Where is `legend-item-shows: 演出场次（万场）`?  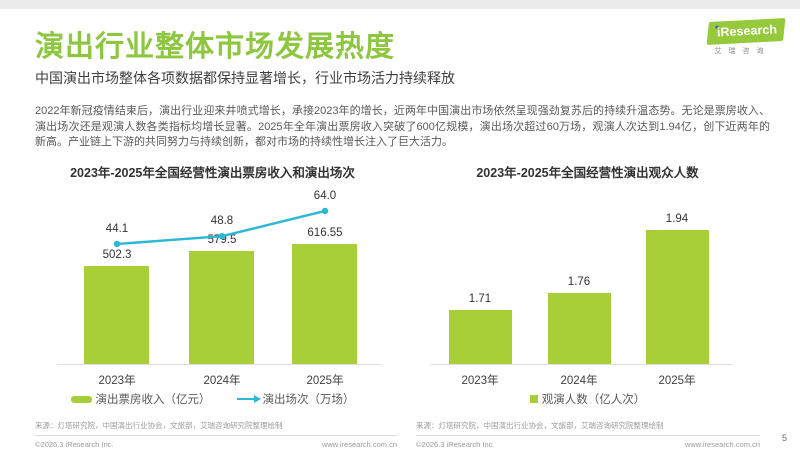 legend-item-shows: 演出场次（万场） is located at coordinates (295, 399).